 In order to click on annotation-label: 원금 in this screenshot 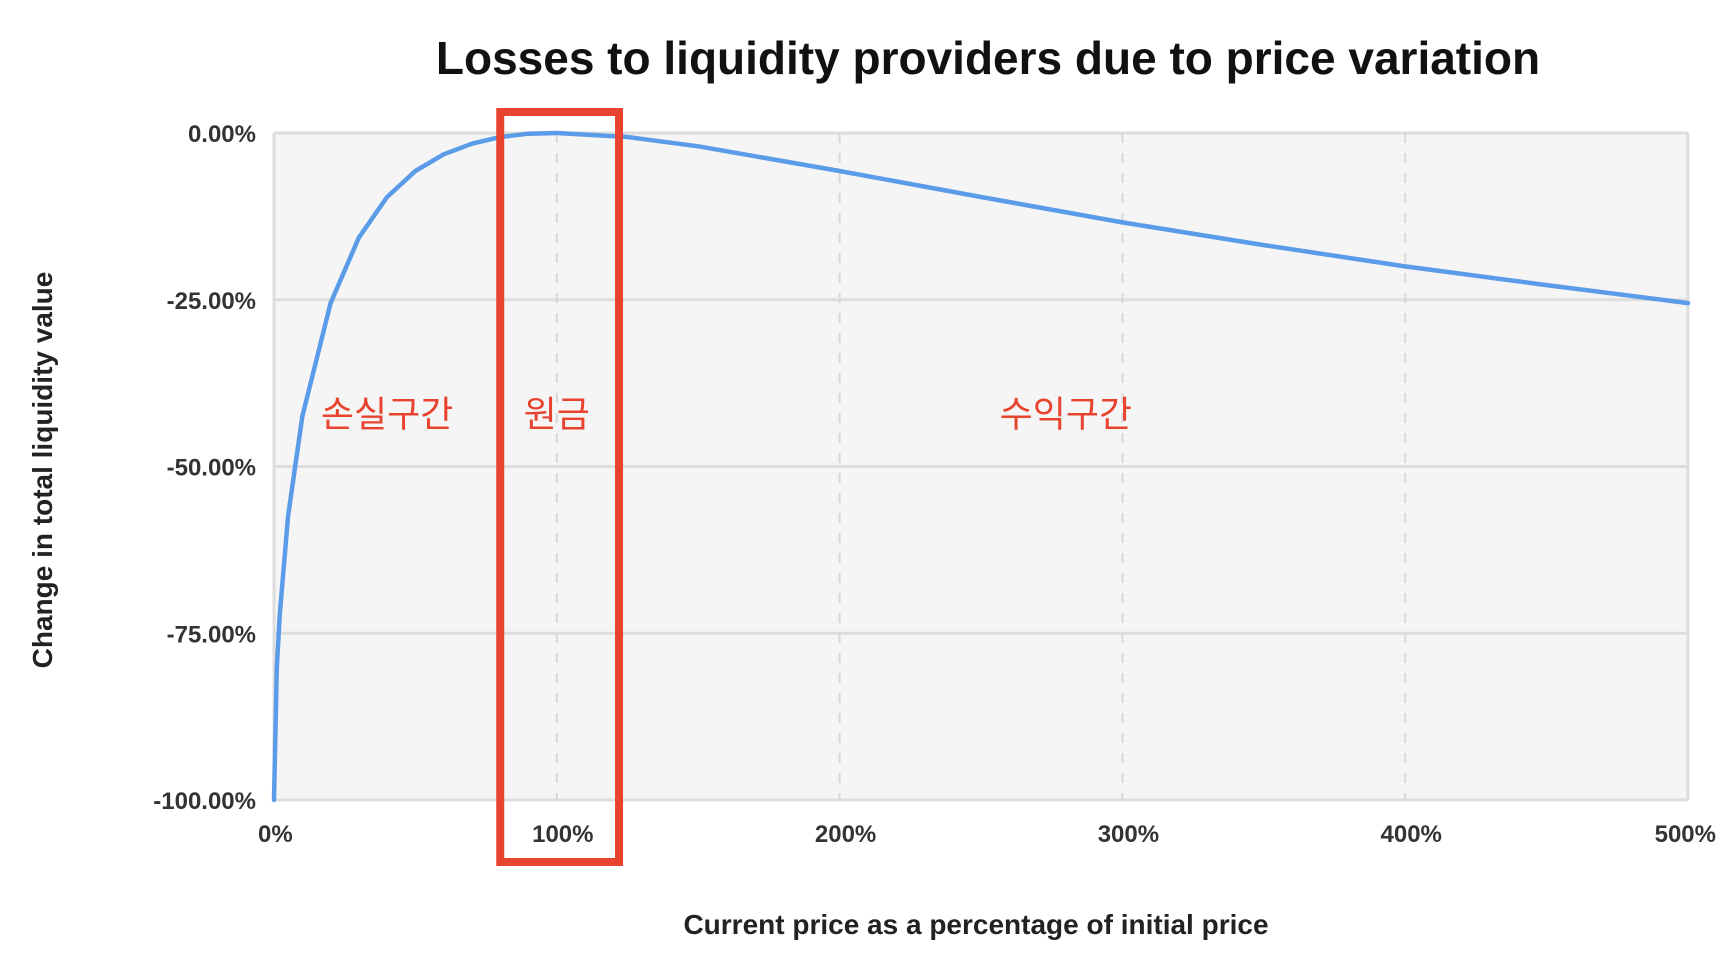, I will do `click(557, 414)`.